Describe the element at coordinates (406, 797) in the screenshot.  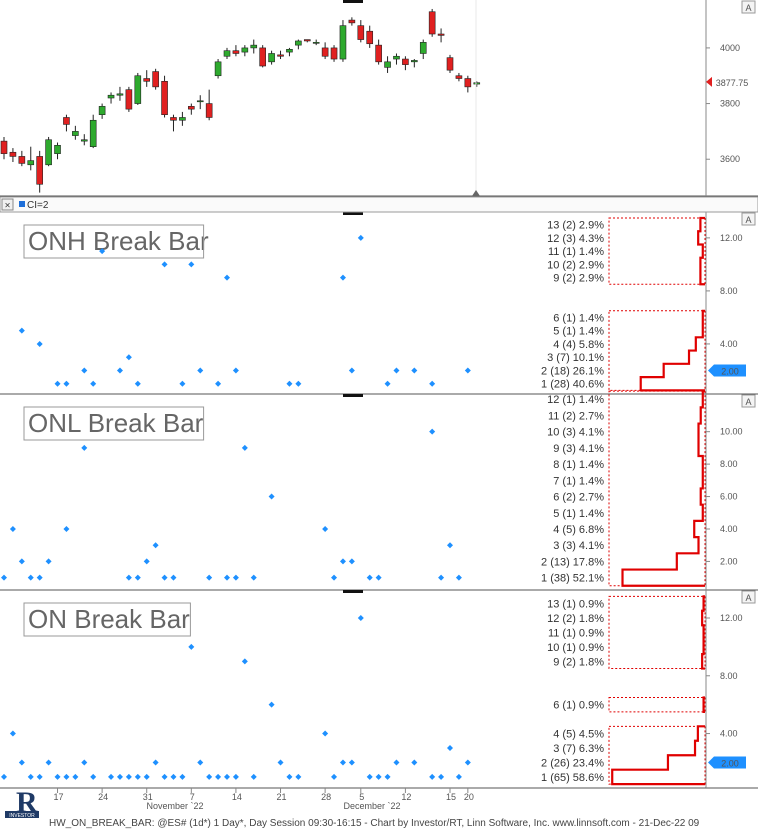
I see `date-tick-label: 12` at that location.